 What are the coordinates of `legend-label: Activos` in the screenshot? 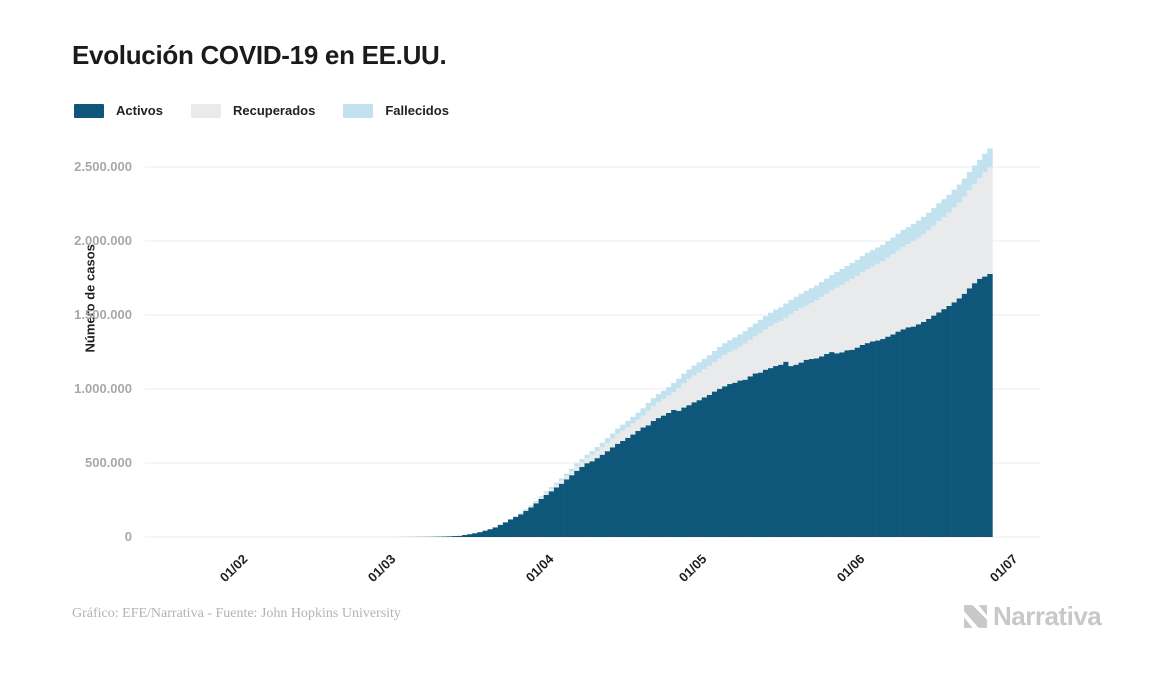 It's located at (139, 110).